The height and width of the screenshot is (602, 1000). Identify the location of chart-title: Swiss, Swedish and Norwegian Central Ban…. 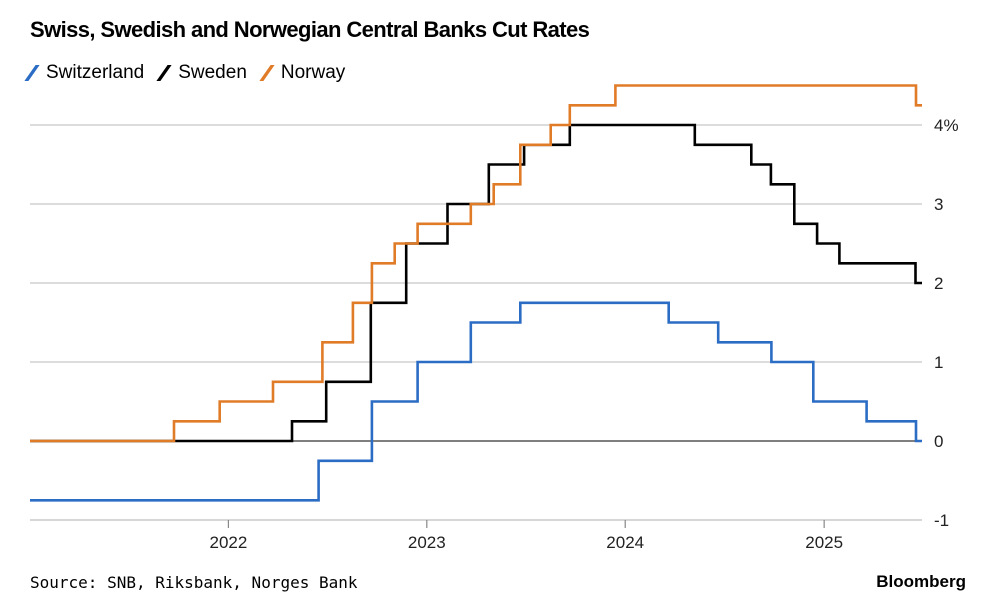
(310, 29).